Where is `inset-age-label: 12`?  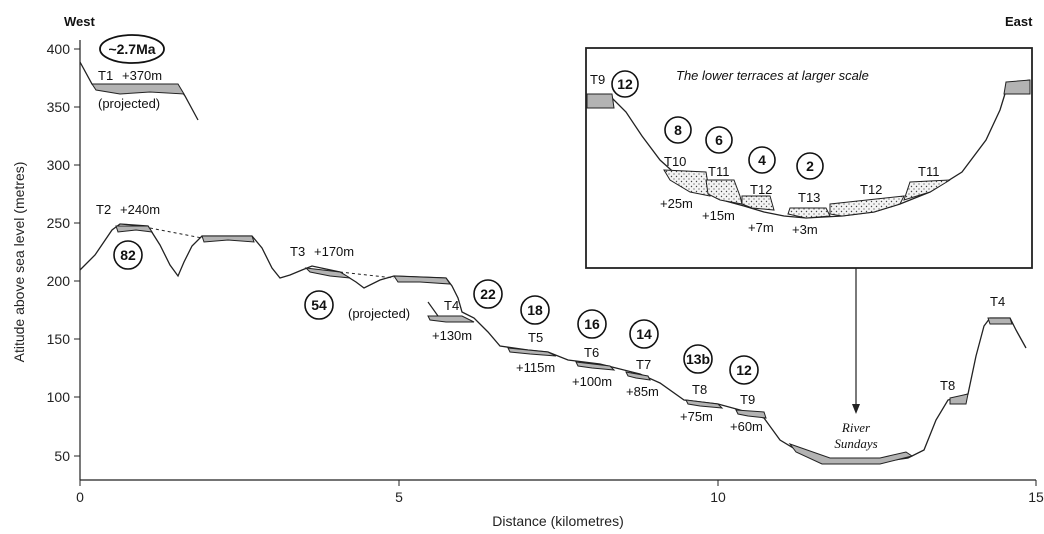
inset-age-label: 12 is located at coordinates (625, 84).